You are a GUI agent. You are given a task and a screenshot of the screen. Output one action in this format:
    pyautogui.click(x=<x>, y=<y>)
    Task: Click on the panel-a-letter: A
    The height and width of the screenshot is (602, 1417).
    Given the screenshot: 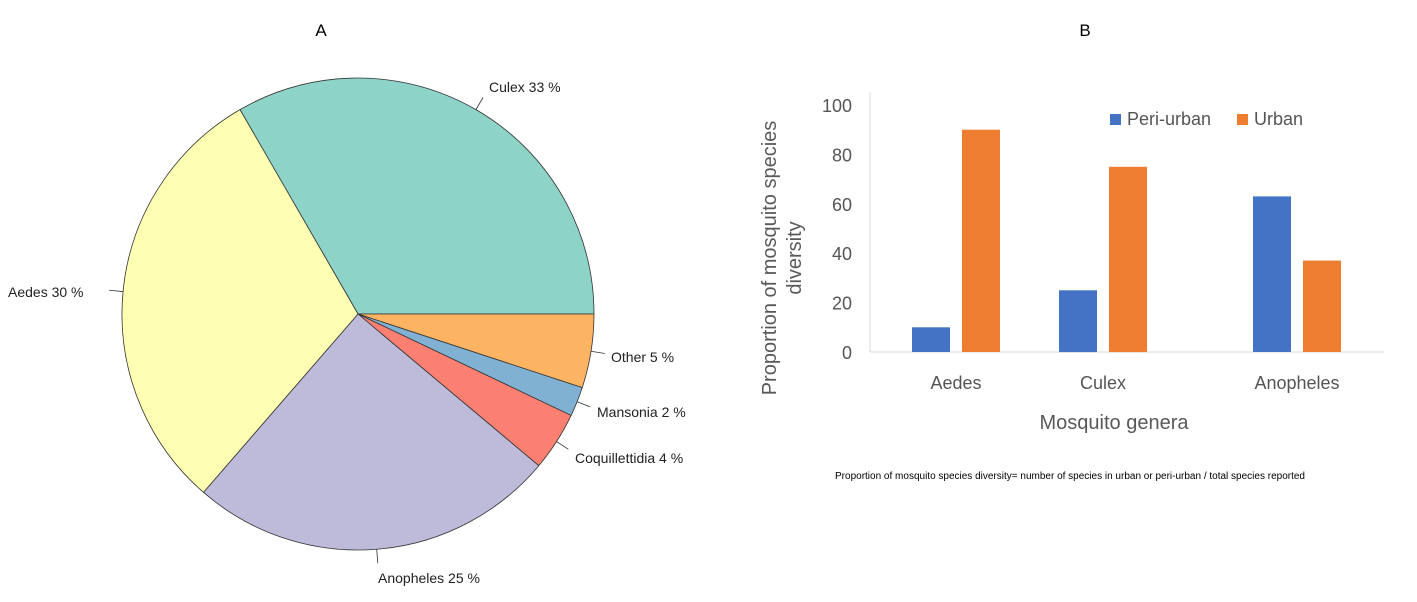 What is the action you would take?
    pyautogui.click(x=321, y=30)
    